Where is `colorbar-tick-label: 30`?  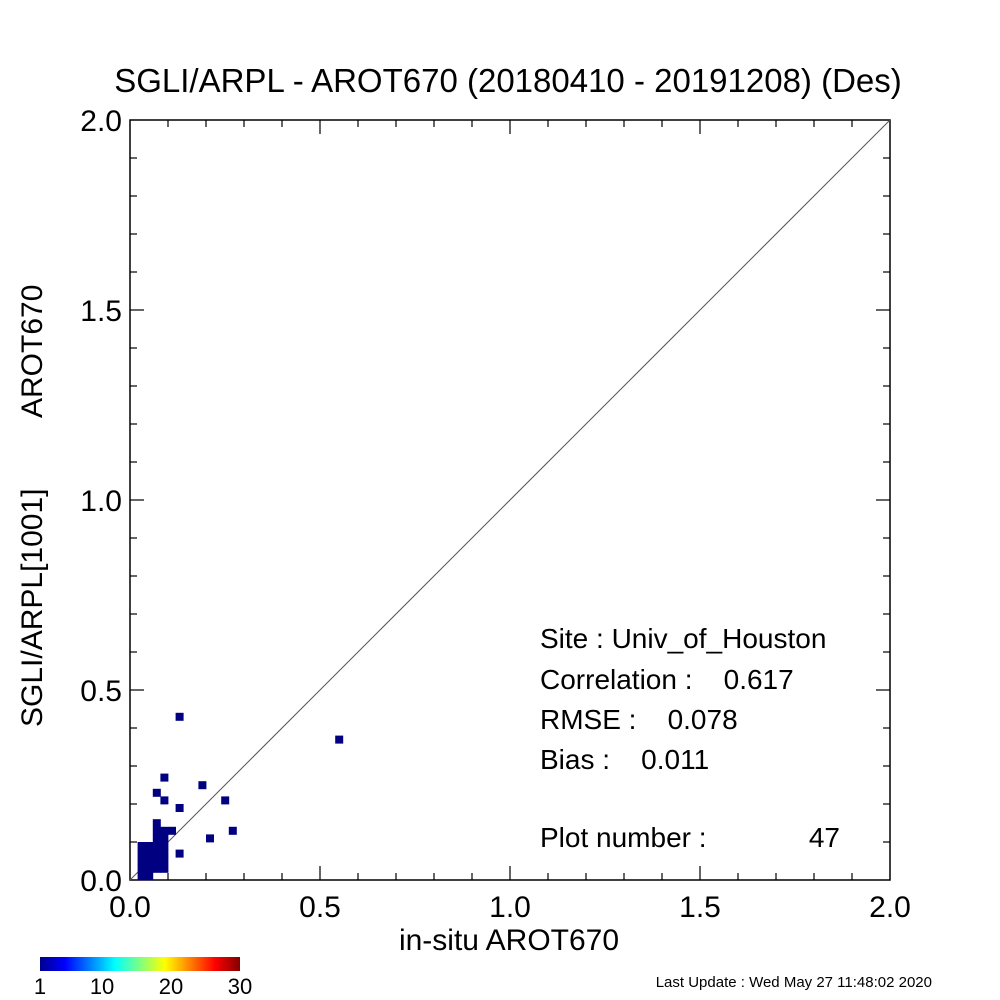 colorbar-tick-label: 30 is located at coordinates (240, 986).